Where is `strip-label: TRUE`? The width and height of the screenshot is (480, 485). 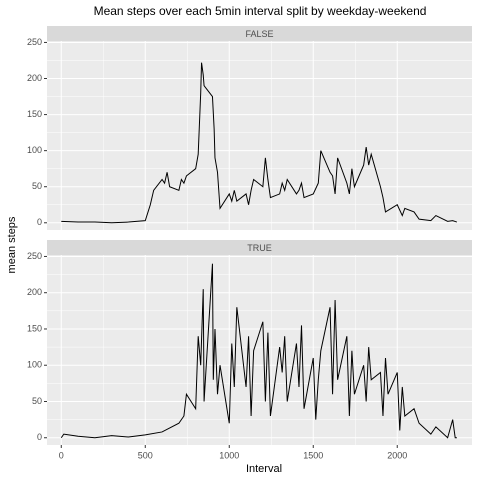 strip-label: TRUE is located at coordinates (259, 248).